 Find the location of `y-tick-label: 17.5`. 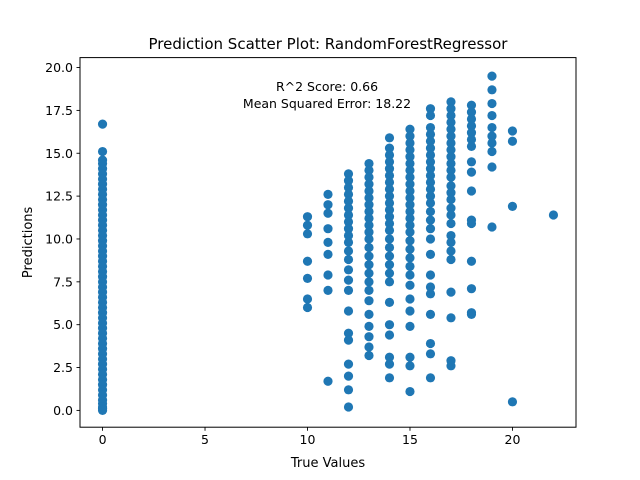

y-tick-label: 17.5 is located at coordinates (59, 110).